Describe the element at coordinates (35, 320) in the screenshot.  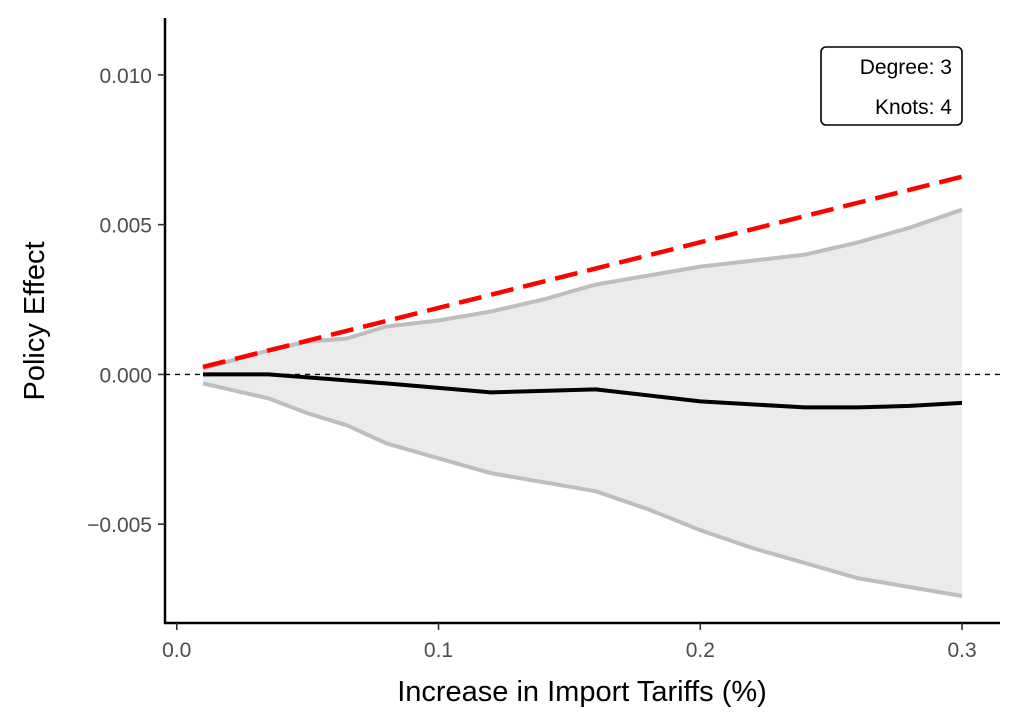
I see `y-axis-title: Policy Effect` at that location.